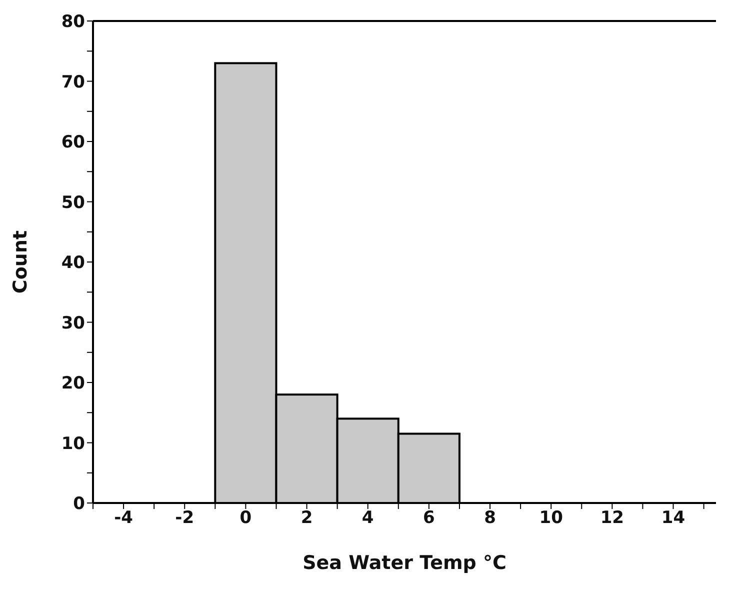 The image size is (738, 594). I want to click on x-tick-label: 6, so click(429, 518).